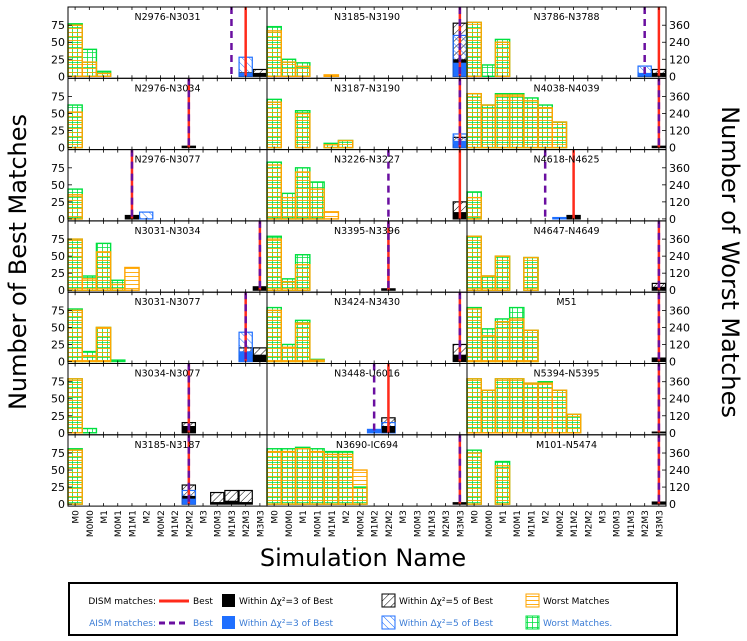 Image resolution: width=747 pixels, height=641 pixels. I want to click on legend-dism-label: DISM matches:, so click(122, 602).